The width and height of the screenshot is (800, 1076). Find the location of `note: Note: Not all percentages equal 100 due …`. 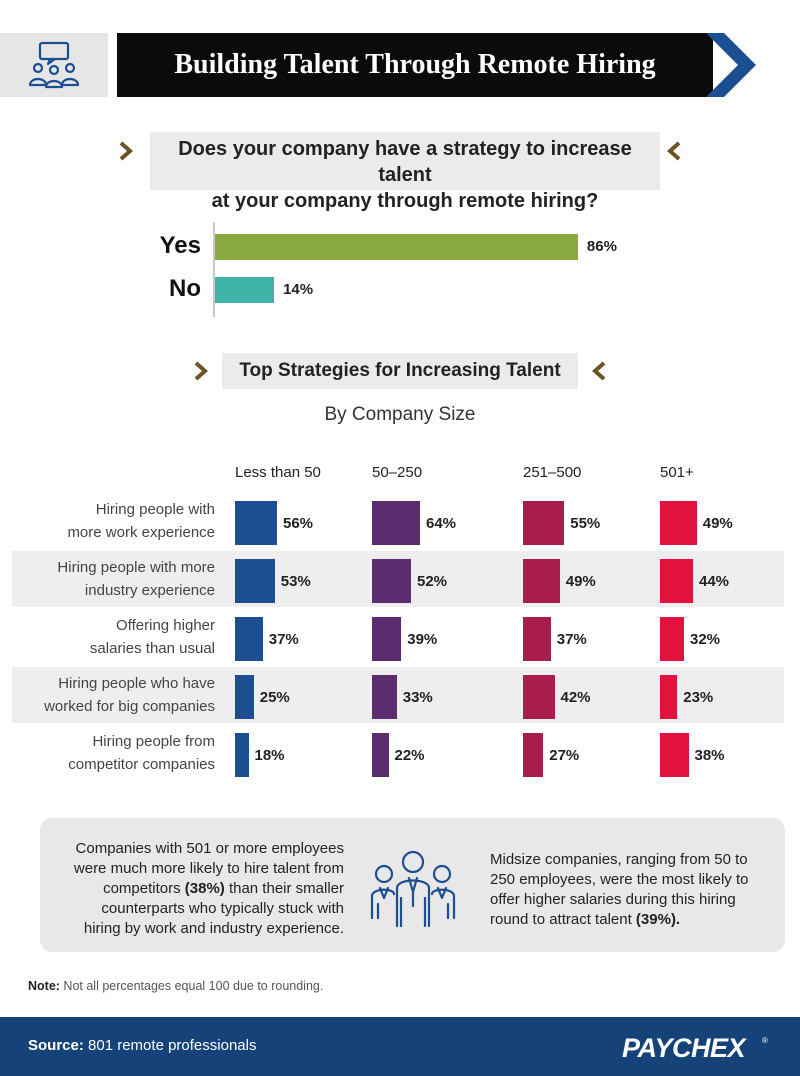

note: Note: Not all percentages equal 100 due … is located at coordinates (175, 986).